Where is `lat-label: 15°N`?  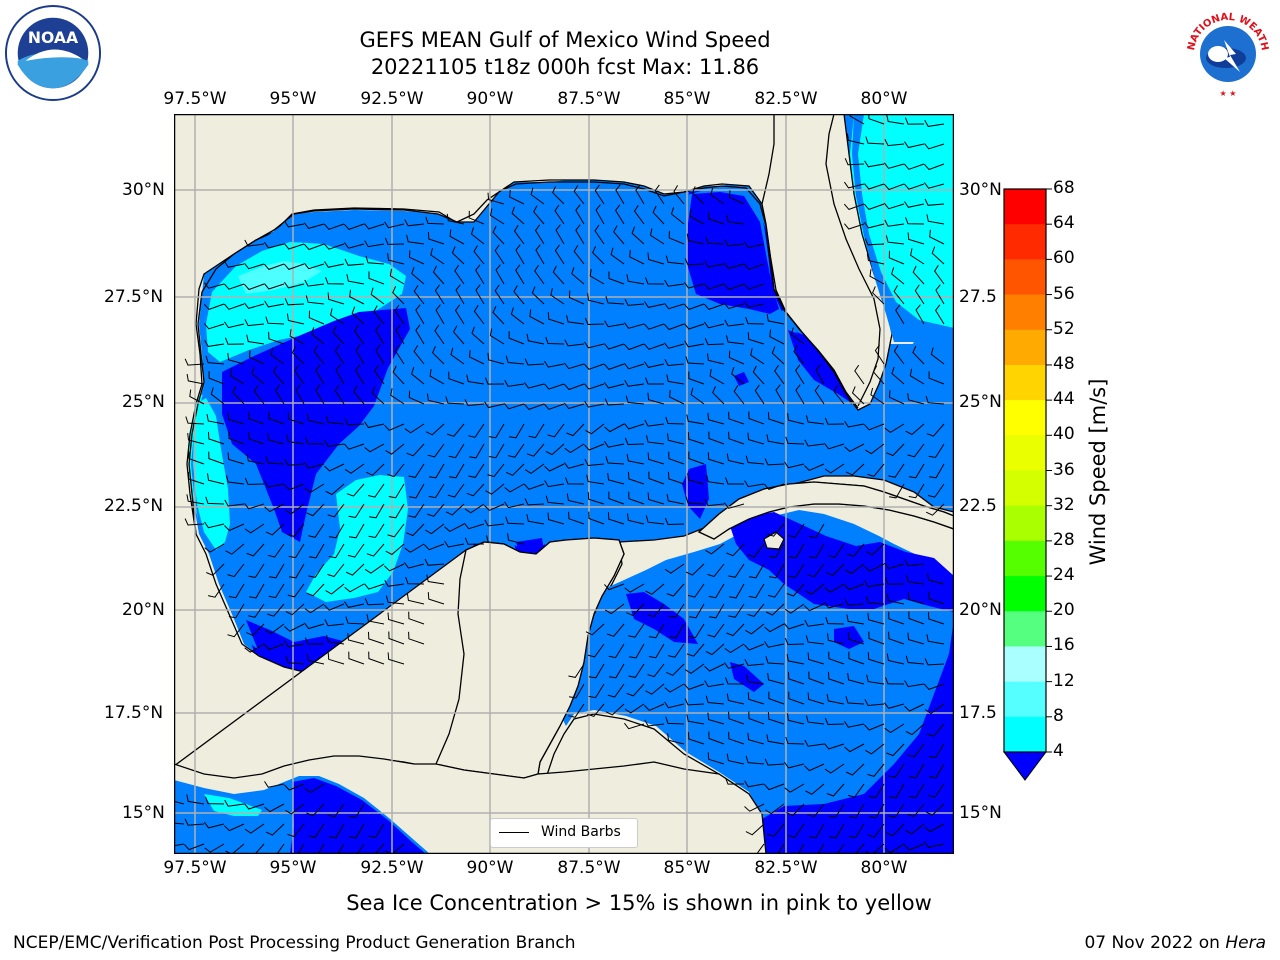
lat-label: 15°N is located at coordinates (143, 813).